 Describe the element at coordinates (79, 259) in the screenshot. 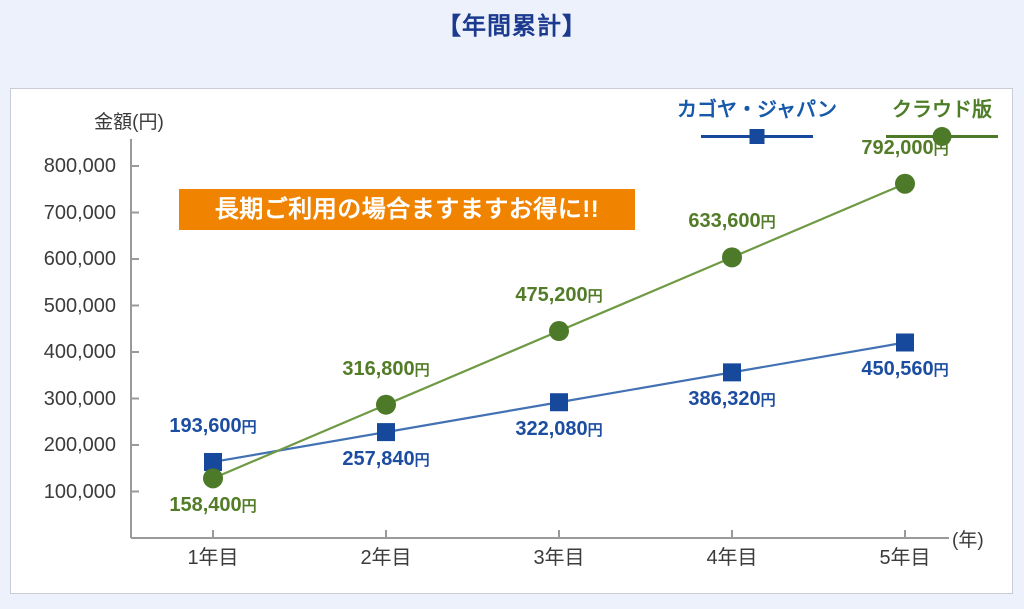

I see `y-tick-label: 600,000` at that location.